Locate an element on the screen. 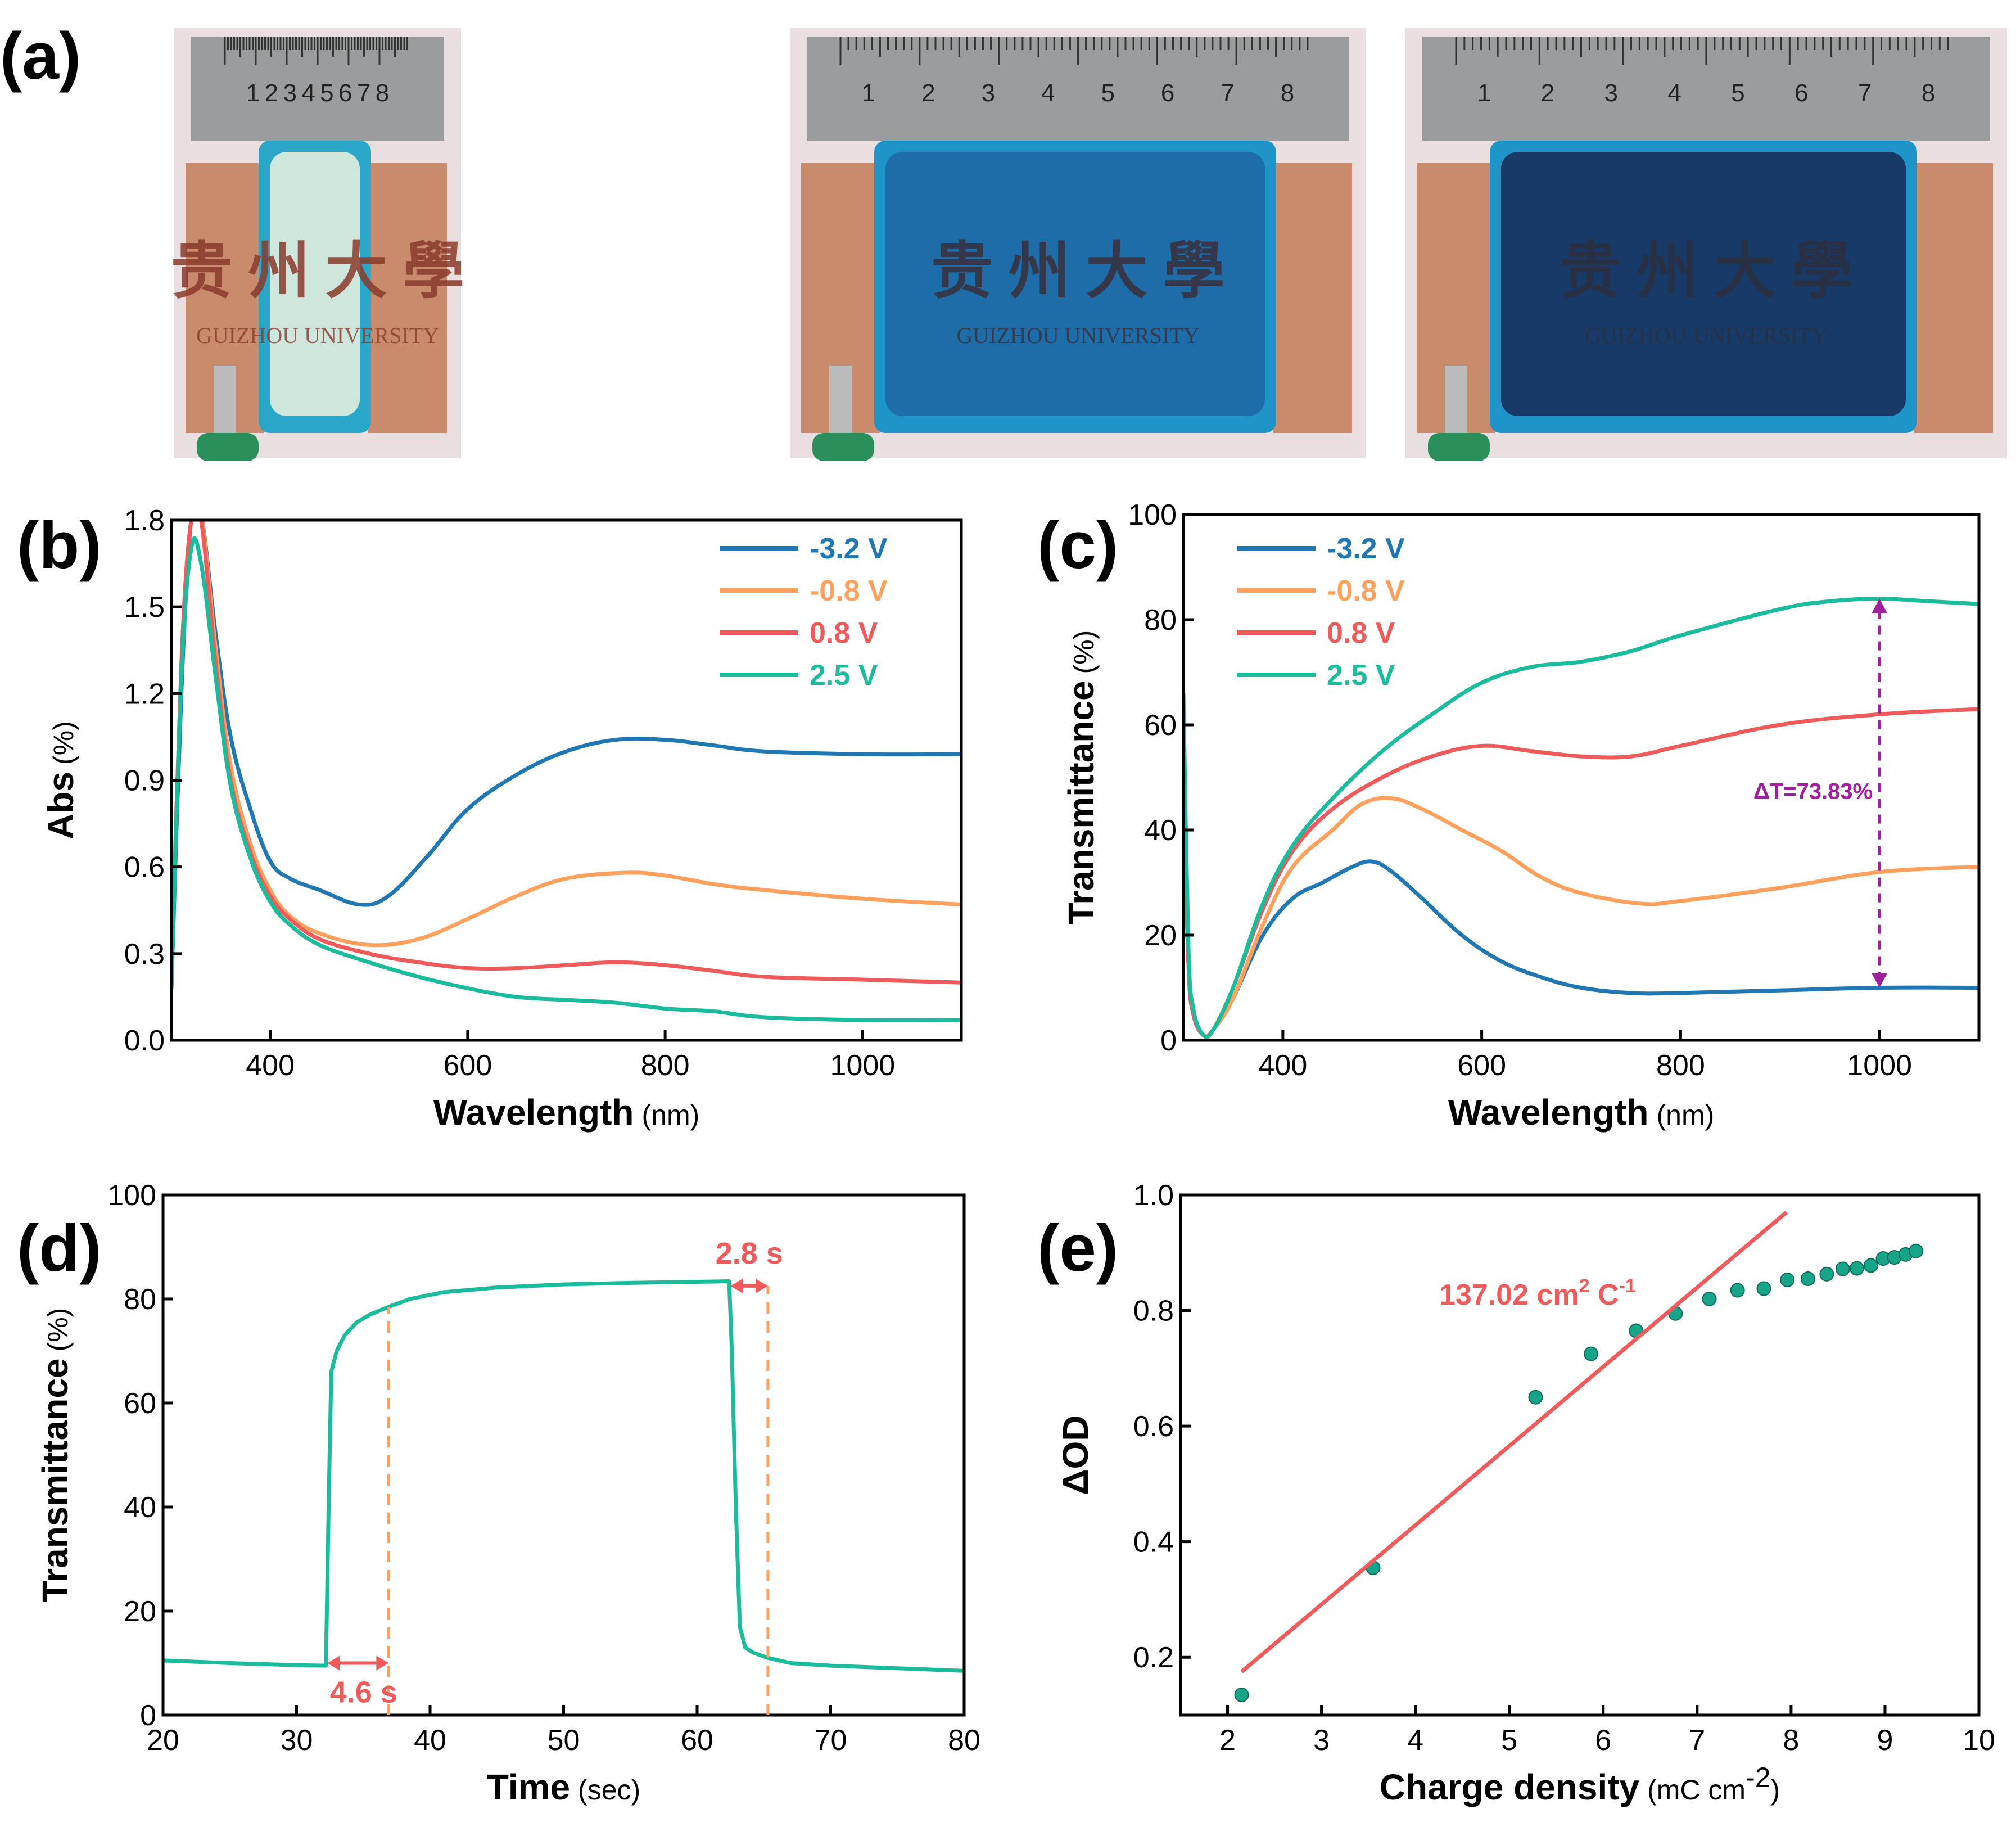 This screenshot has height=1836, width=2016. x-tick-label: 400 is located at coordinates (1282, 1065).